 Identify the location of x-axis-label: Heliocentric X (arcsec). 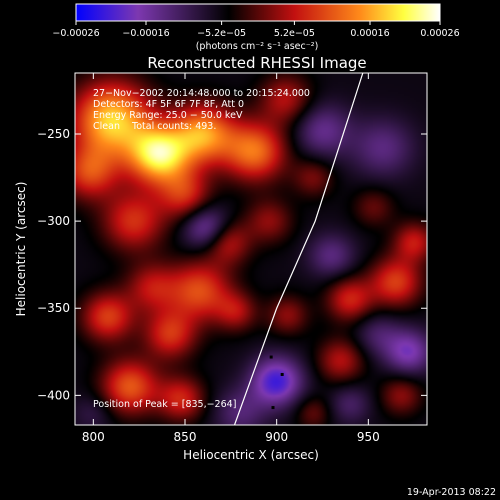
(251, 455).